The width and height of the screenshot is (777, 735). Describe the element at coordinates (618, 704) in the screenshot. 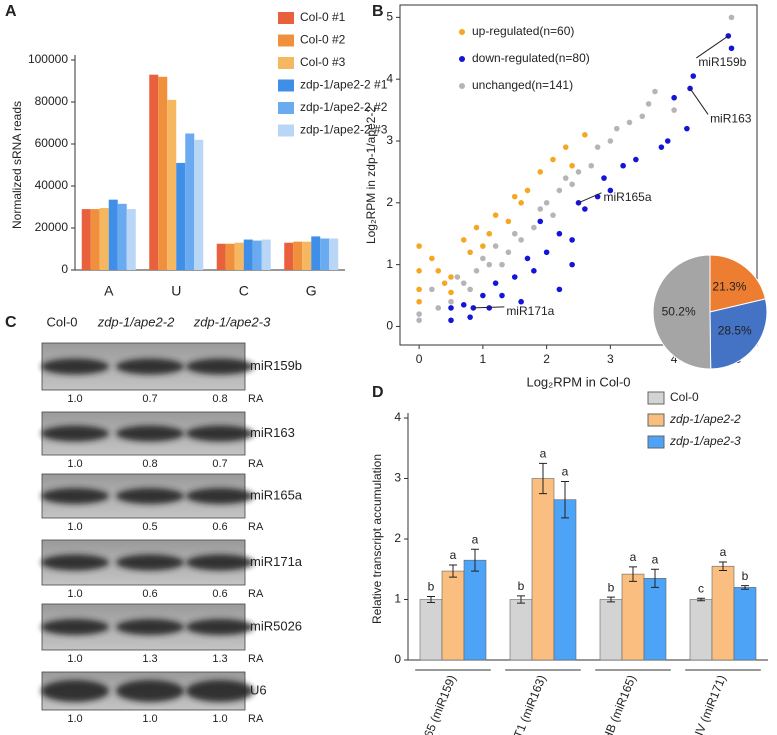

I see `x-tick-label: PHB (miR165)` at that location.